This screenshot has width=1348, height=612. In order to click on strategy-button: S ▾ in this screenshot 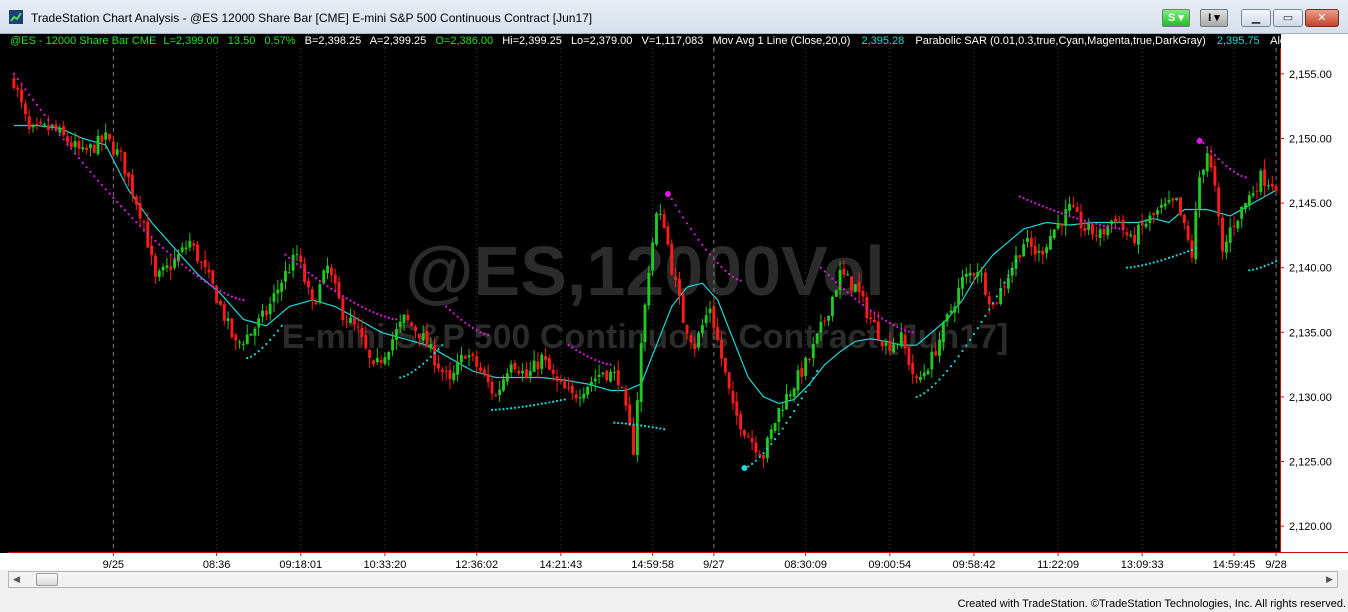, I will do `click(1176, 18)`.